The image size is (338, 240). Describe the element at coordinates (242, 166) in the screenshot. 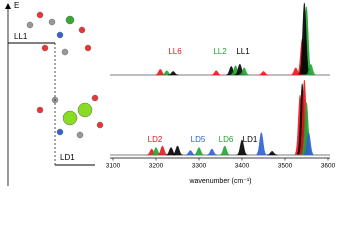

I see `x-tick-label: 3400` at that location.